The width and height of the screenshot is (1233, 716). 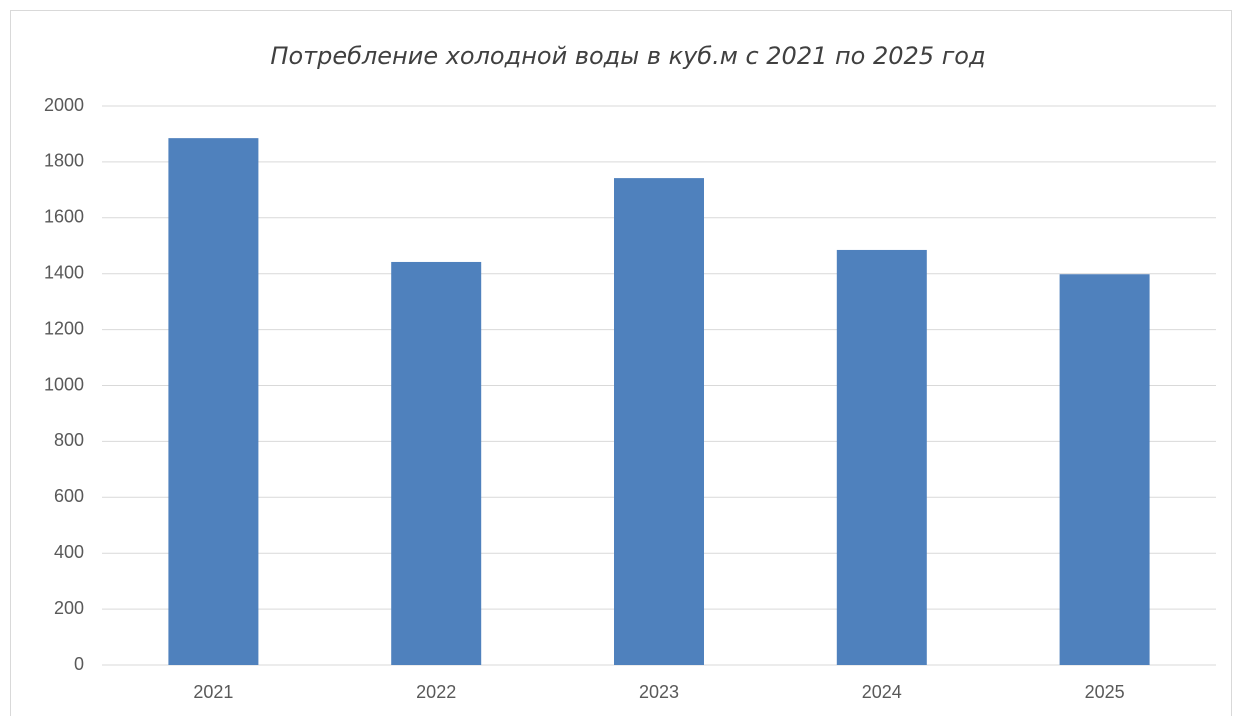 I want to click on y-tick-label: 800, so click(x=69, y=440).